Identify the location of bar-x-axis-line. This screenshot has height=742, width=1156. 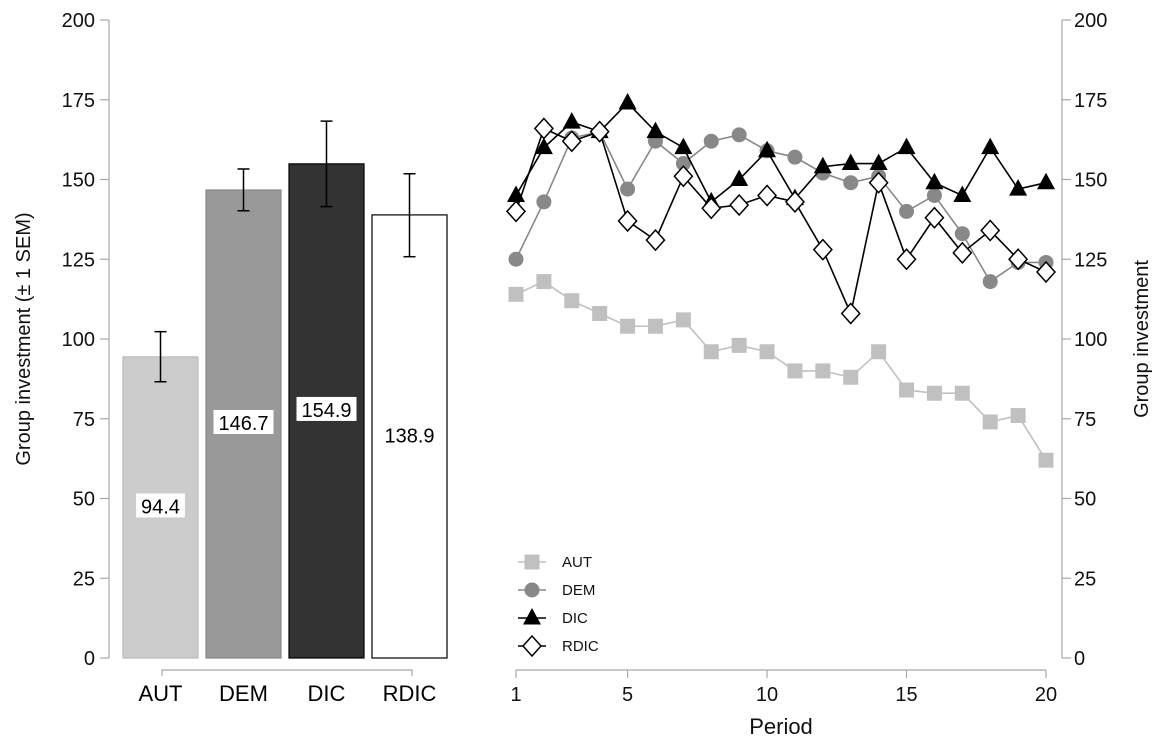
(287, 672).